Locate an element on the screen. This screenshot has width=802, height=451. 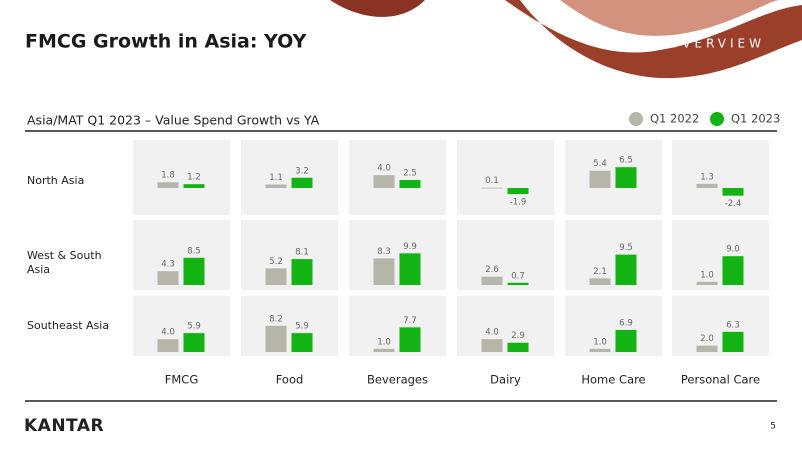
value-label: -2.4 is located at coordinates (733, 204).